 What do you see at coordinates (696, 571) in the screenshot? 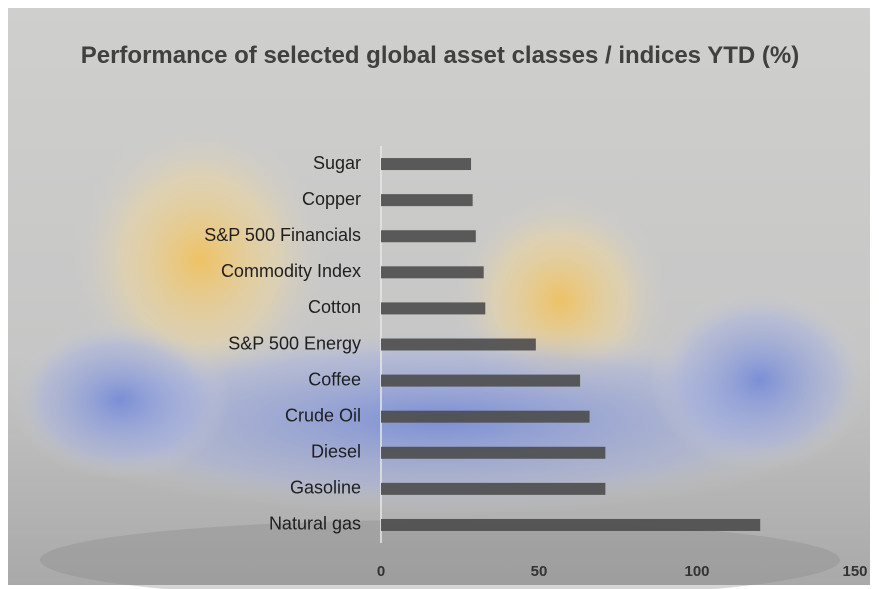
I see `x-tick-label: 100` at bounding box center [696, 571].